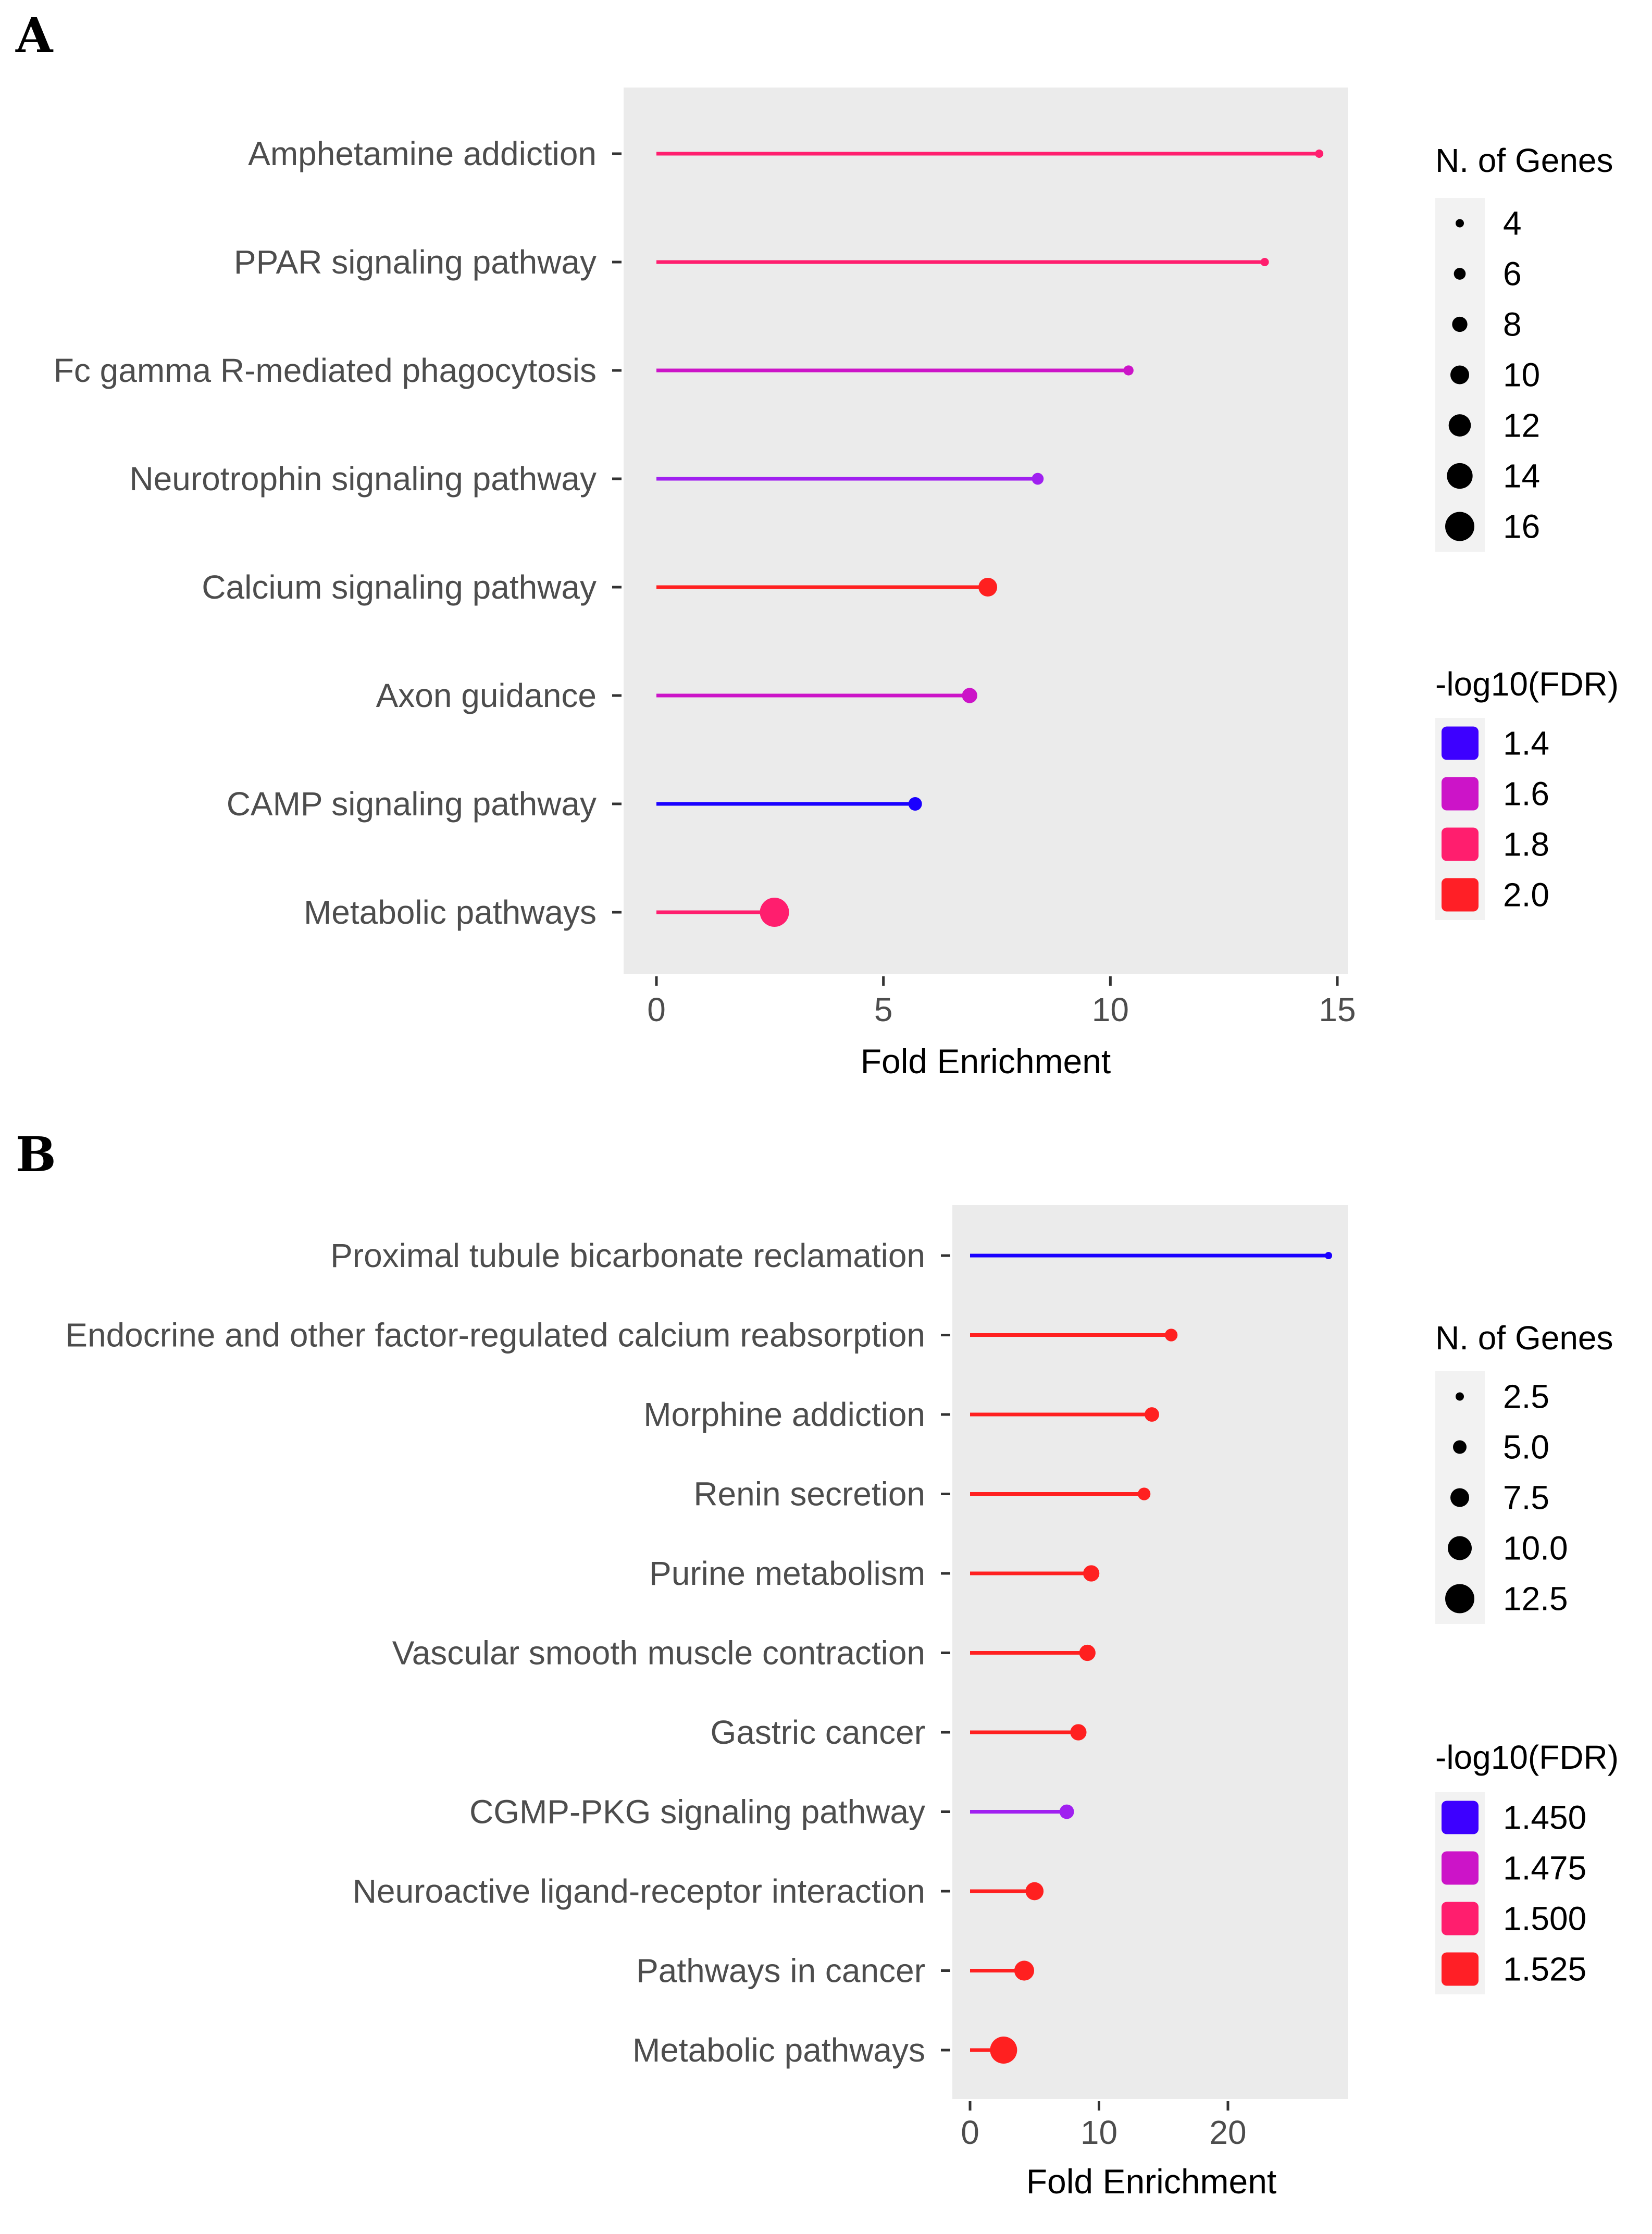  Describe the element at coordinates (780, 1971) in the screenshot. I see `category-label: Pathways in cancer` at that location.